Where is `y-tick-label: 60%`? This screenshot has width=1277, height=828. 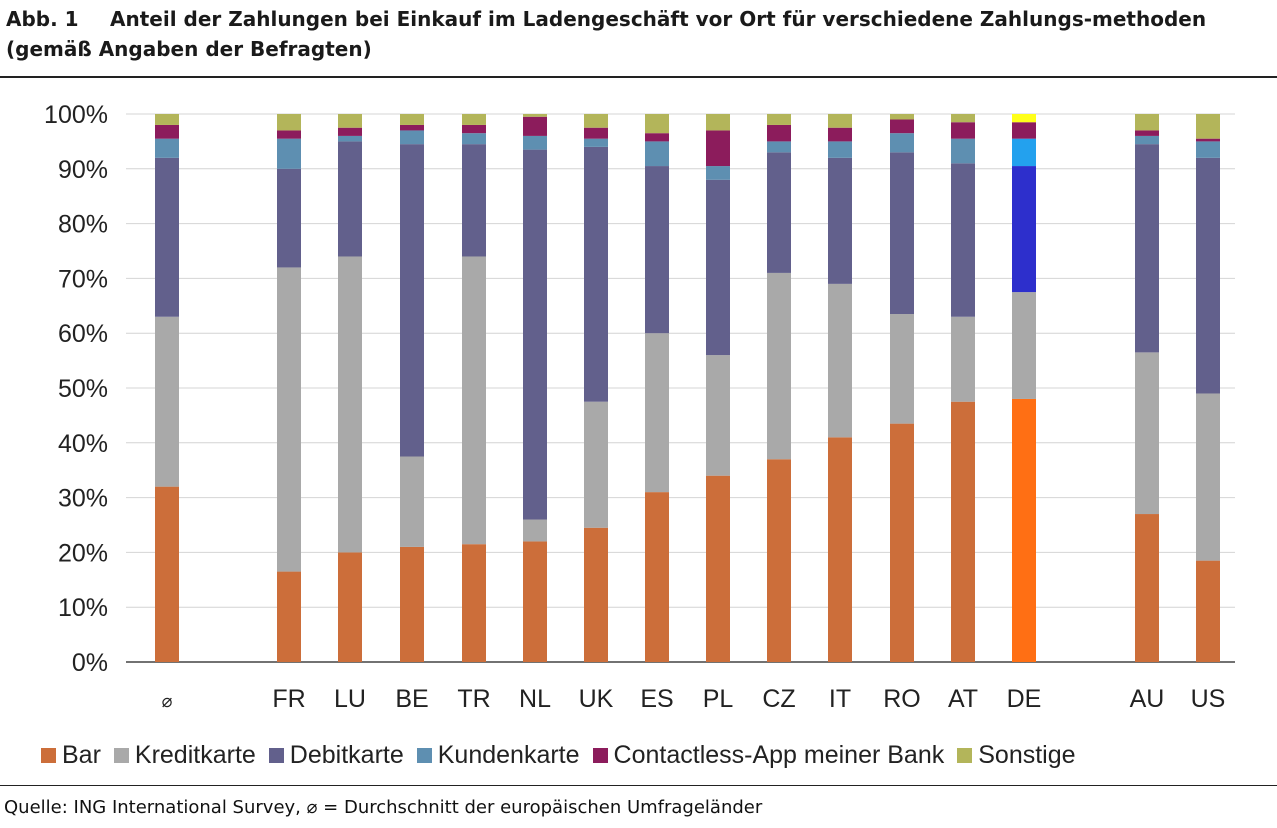 y-tick-label: 60% is located at coordinates (83, 334).